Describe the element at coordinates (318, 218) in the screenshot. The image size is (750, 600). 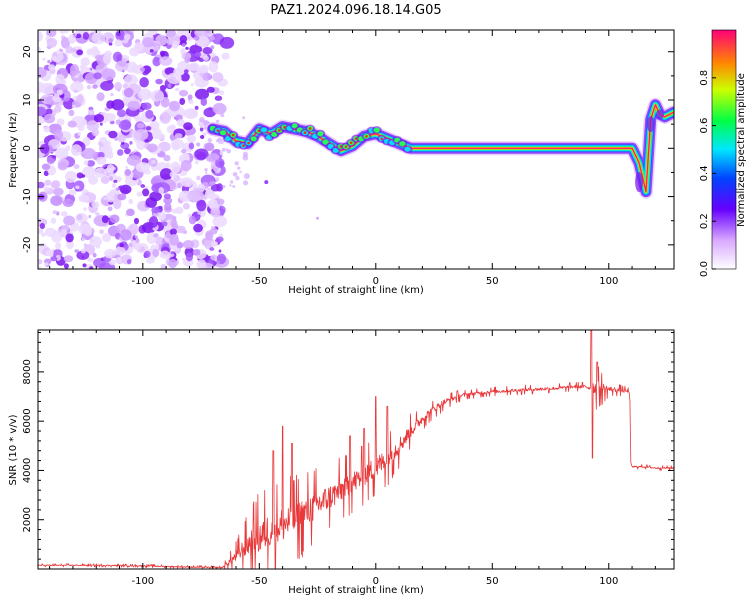
I see `isolated-blob` at that location.